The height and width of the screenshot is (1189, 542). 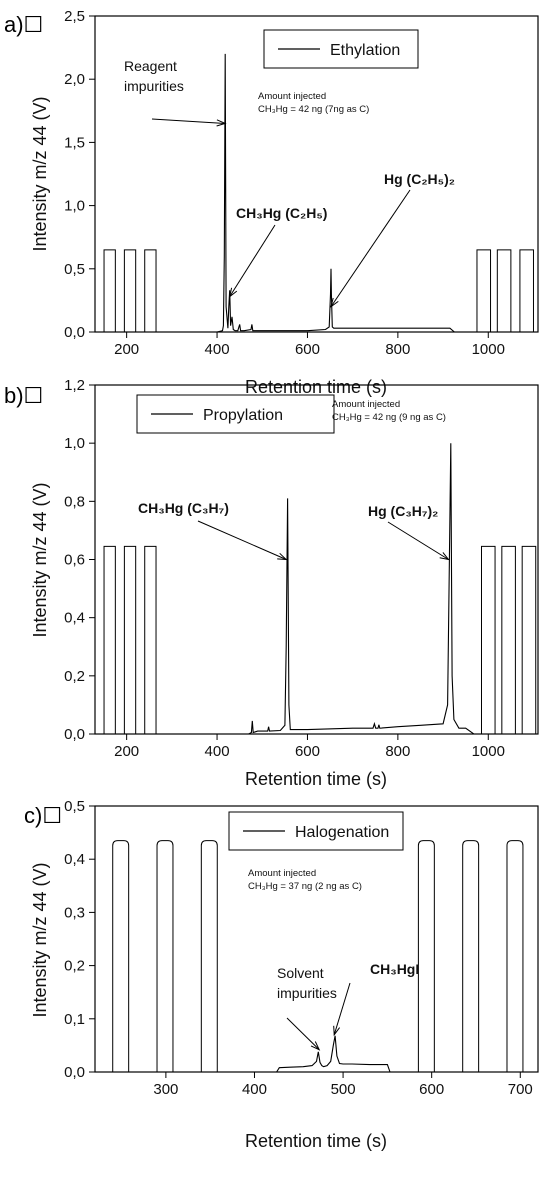 I want to click on y-tick-label: 2,0, so click(x=74, y=79).